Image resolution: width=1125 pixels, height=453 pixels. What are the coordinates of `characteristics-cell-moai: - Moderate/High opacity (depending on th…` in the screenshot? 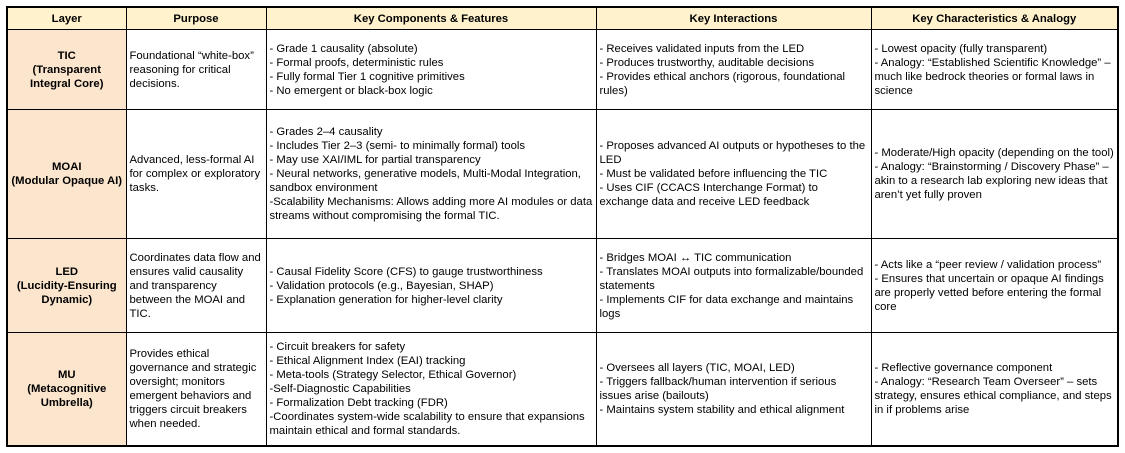 It's located at (994, 174).